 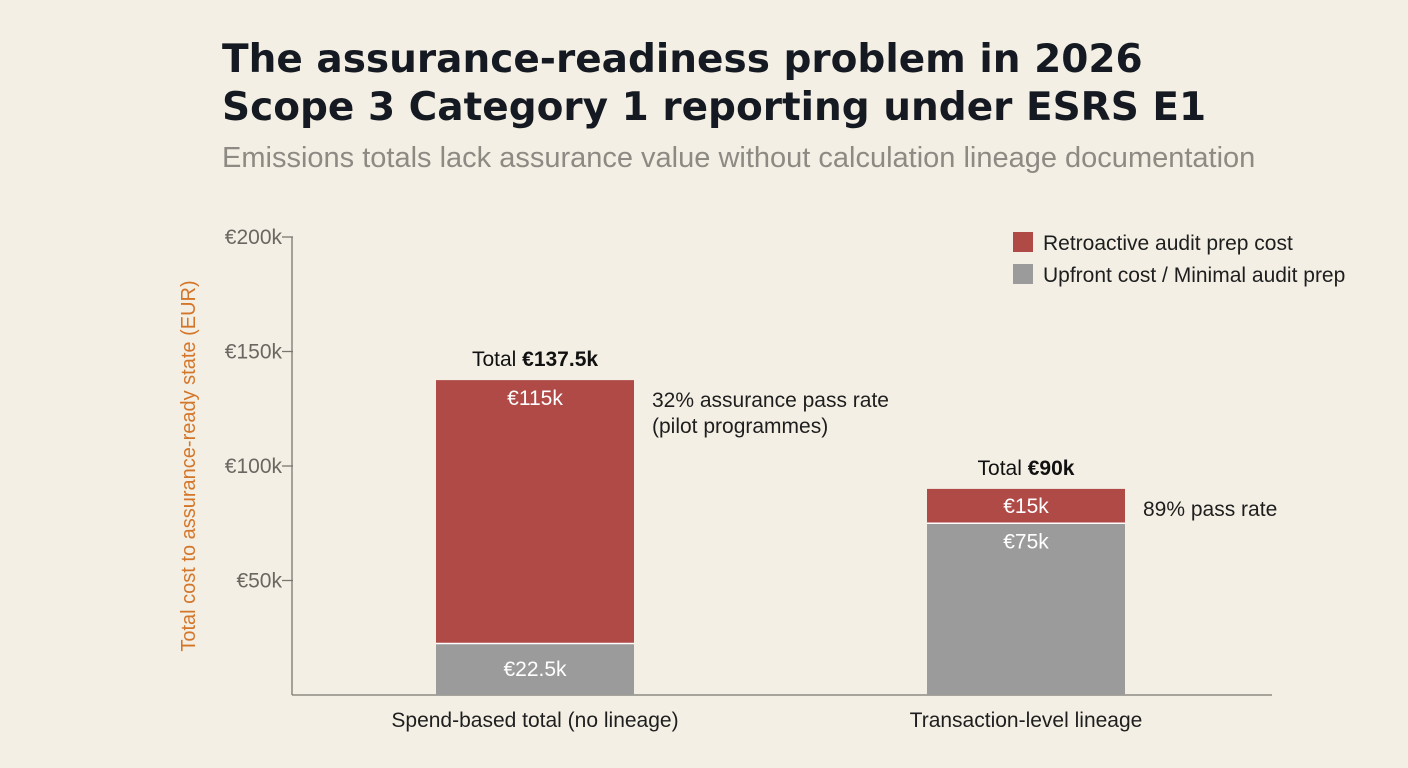 I want to click on total-label: Total €137.5k, so click(x=535, y=359).